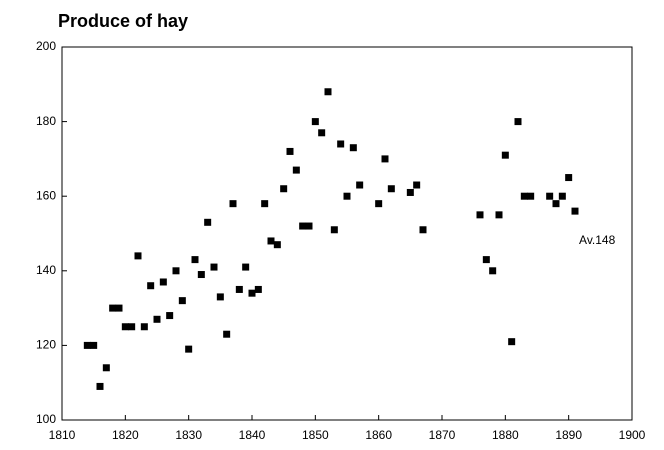  What do you see at coordinates (46, 419) in the screenshot?
I see `y-tick-label: 100` at bounding box center [46, 419].